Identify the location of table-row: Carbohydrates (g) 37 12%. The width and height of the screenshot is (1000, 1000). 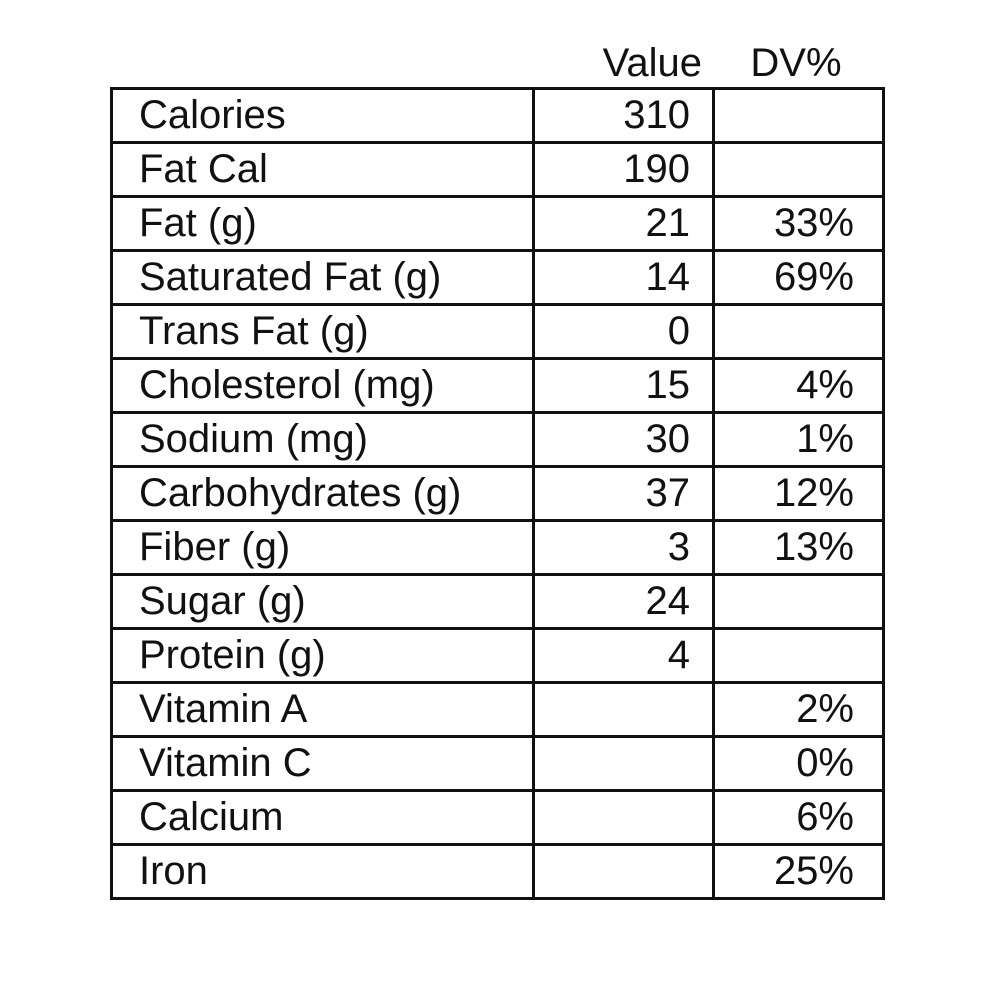
(497, 493).